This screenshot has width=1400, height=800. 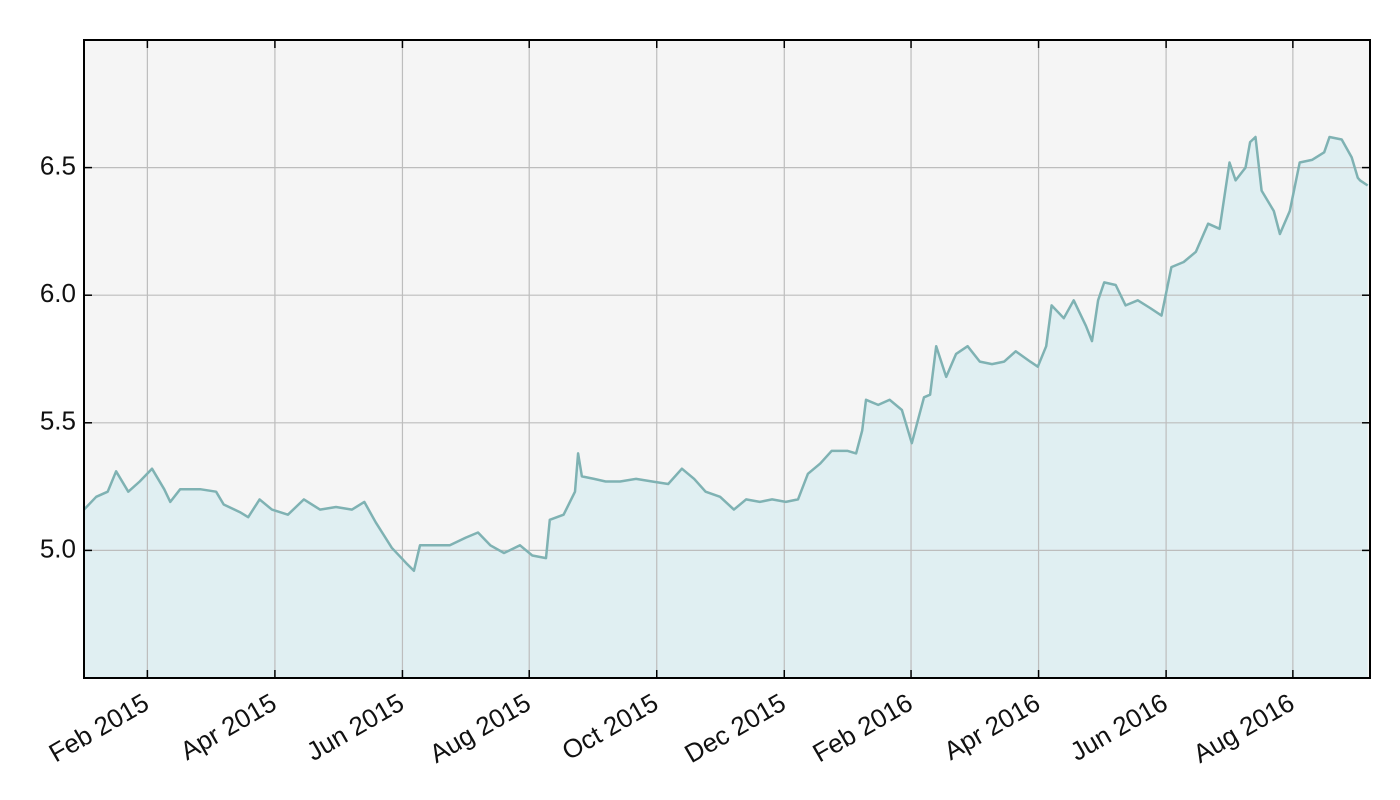 I want to click on x-tick-label: Jun 2015, so click(x=355, y=726).